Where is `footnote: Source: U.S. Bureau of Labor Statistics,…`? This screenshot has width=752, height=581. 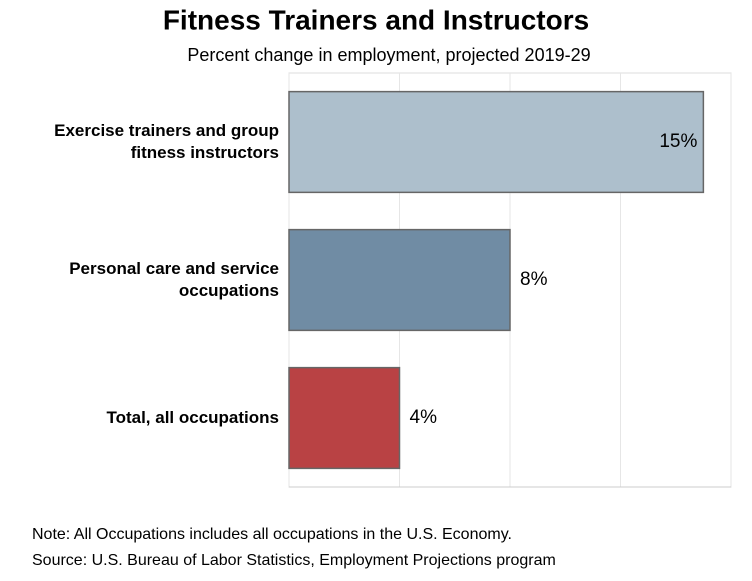
footnote: Source: U.S. Bureau of Labor Statistics,… is located at coordinates (294, 560).